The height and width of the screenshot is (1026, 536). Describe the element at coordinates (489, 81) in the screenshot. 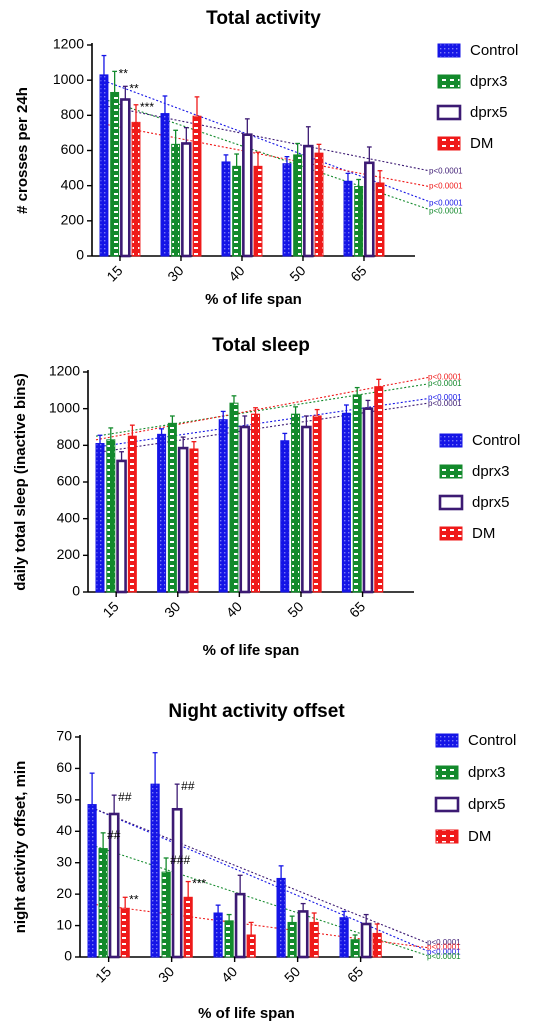

I see `legend-label-dprx3: dprx3` at that location.